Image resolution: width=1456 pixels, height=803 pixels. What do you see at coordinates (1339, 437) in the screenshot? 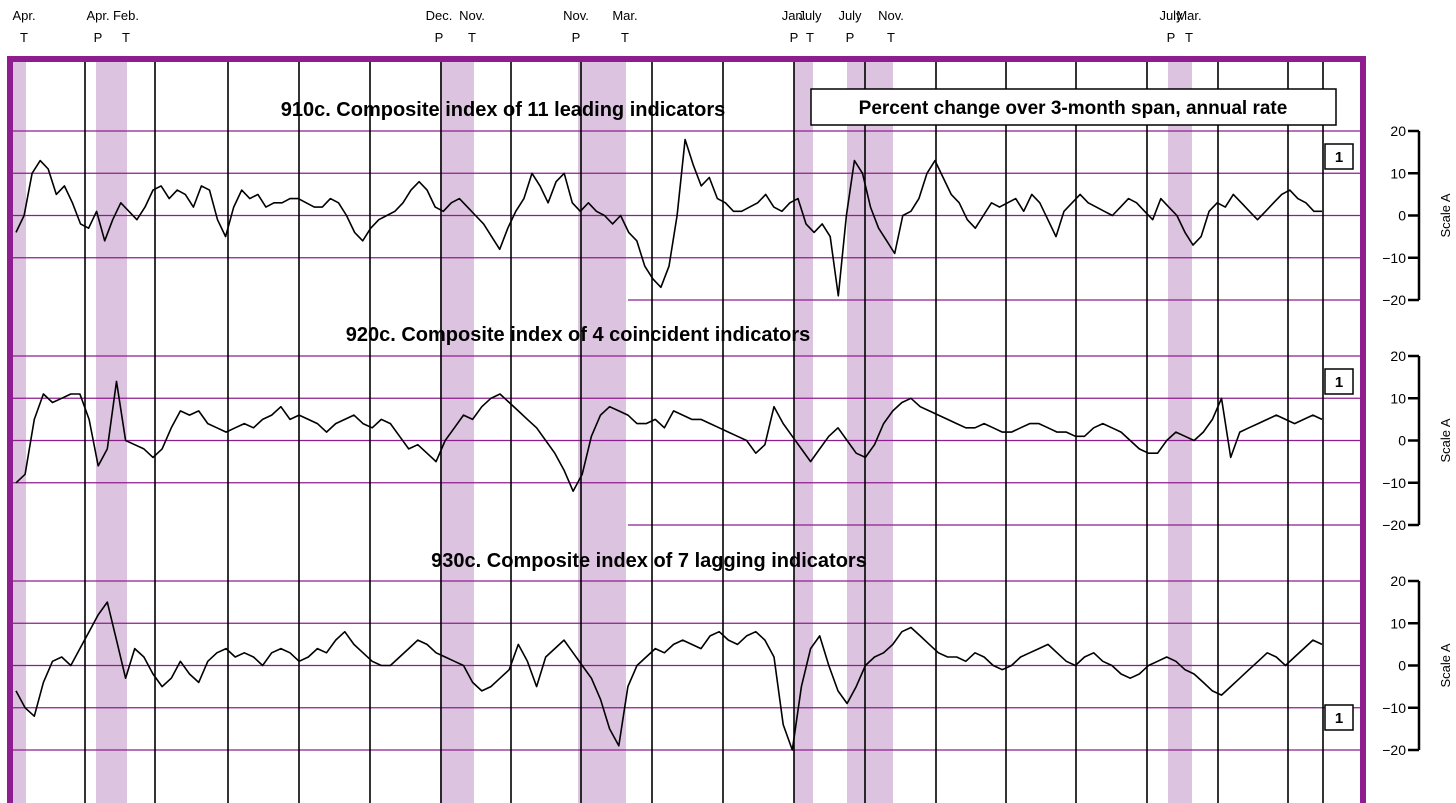
I see `footnote-markers: 1 1 1` at bounding box center [1339, 437].